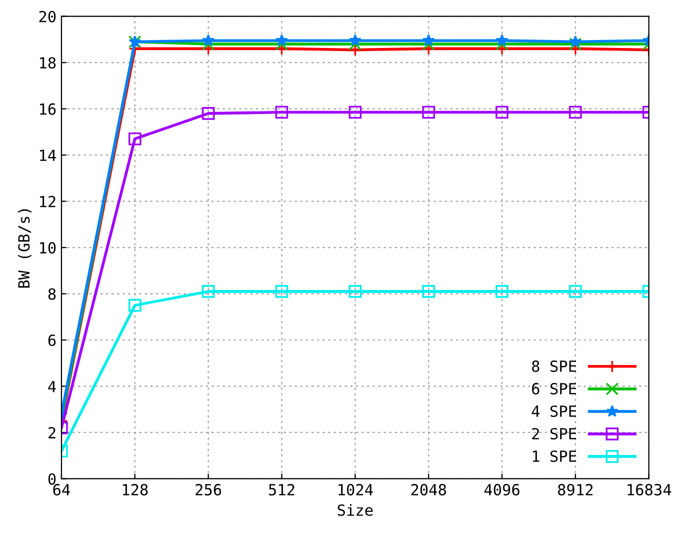  What do you see at coordinates (554, 411) in the screenshot?
I see `legend-label: 4 SPE` at bounding box center [554, 411].